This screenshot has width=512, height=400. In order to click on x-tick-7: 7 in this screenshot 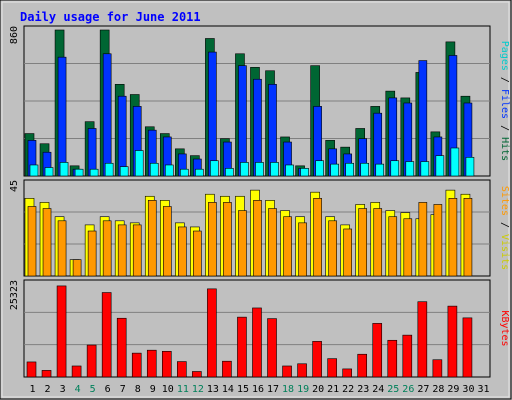, I will do `click(123, 389)`.